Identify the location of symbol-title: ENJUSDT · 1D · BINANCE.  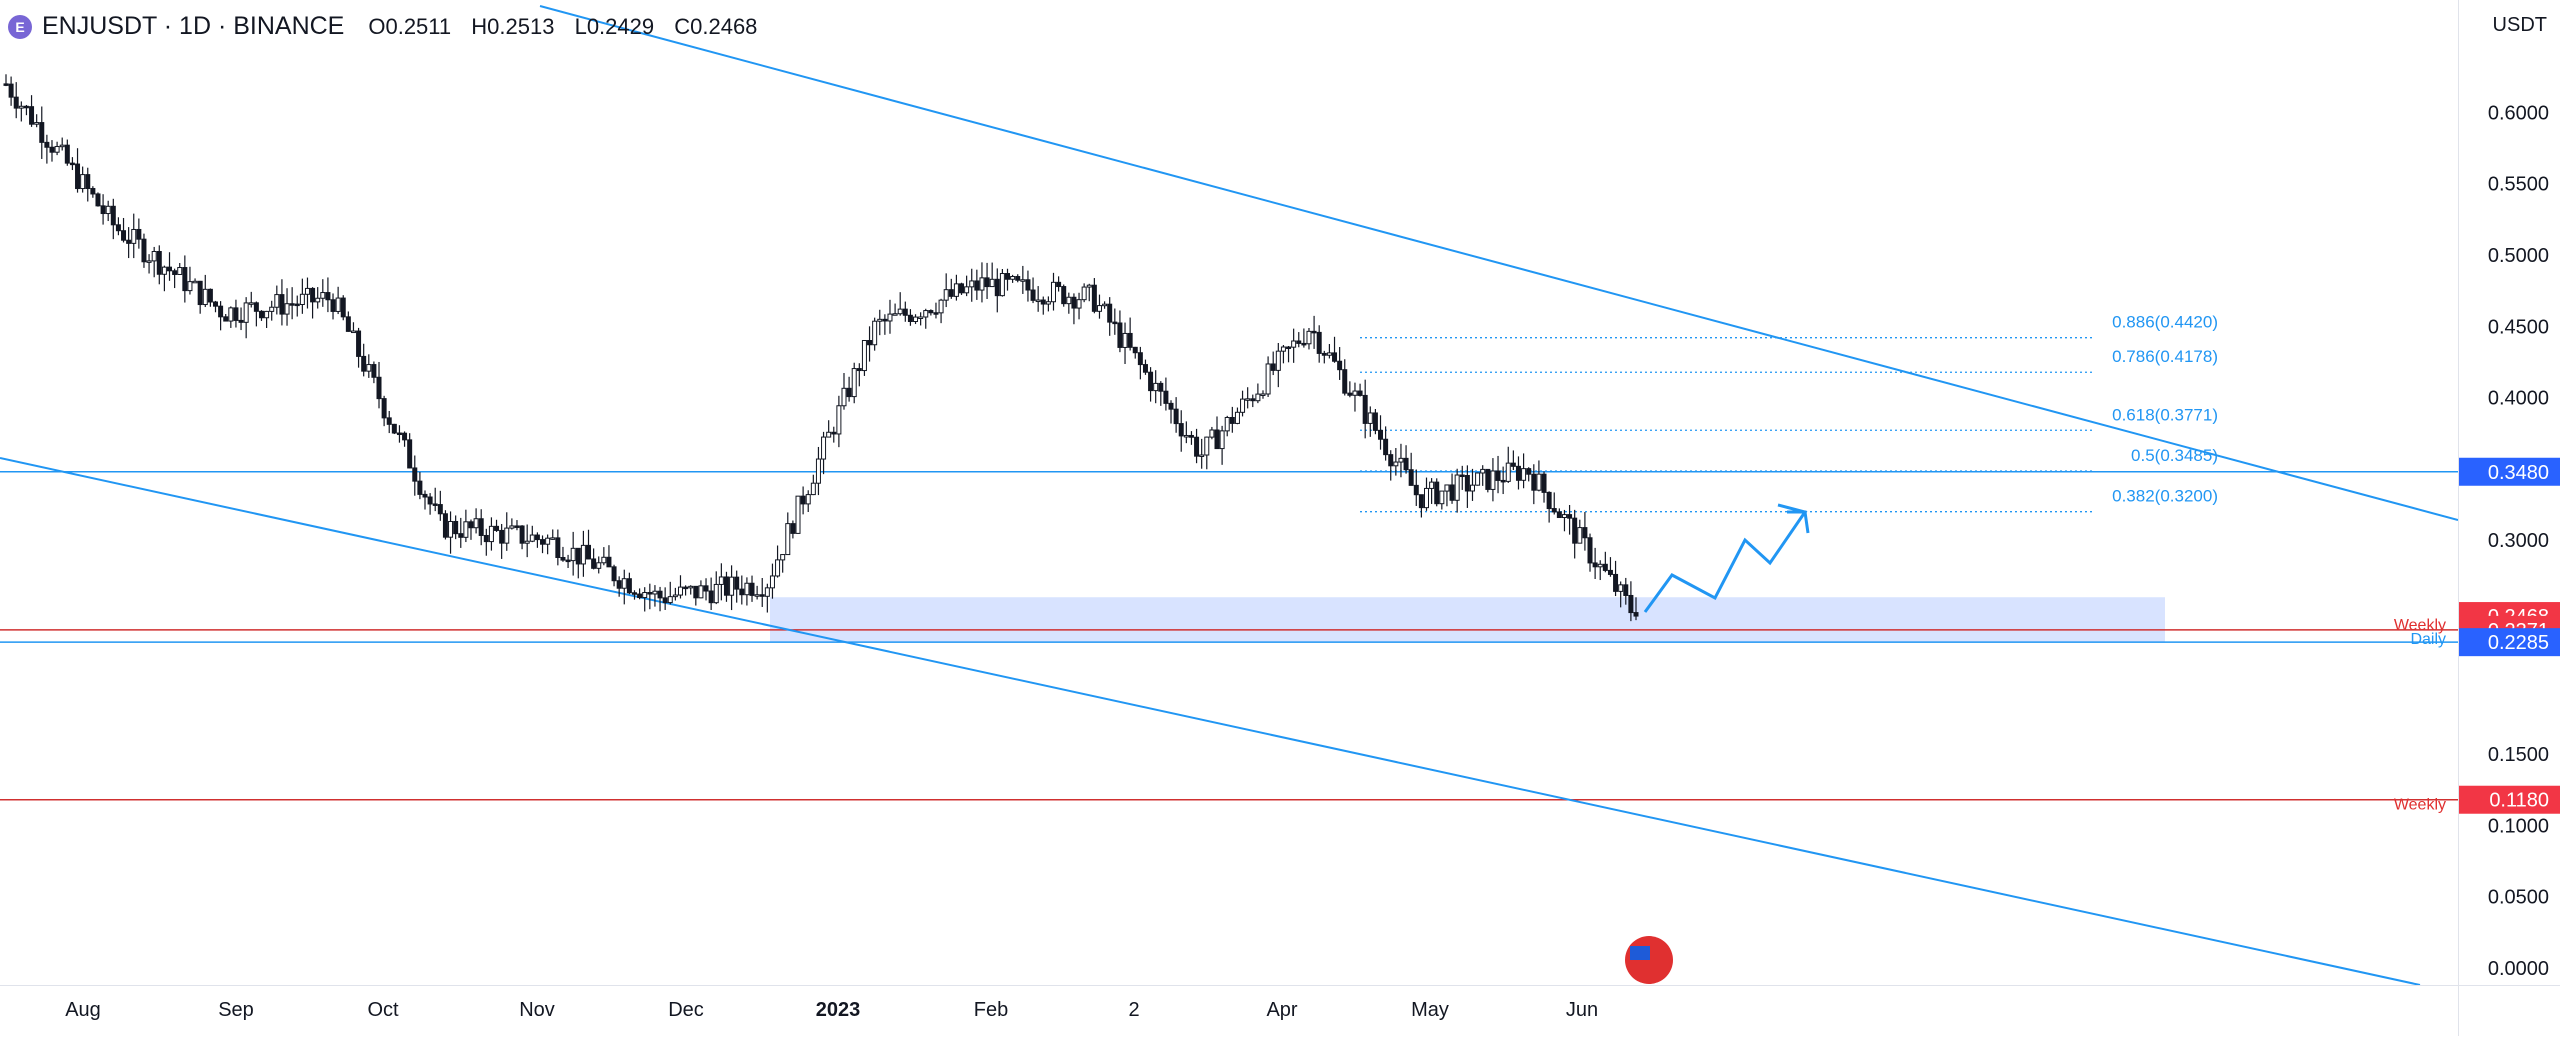
(193, 26).